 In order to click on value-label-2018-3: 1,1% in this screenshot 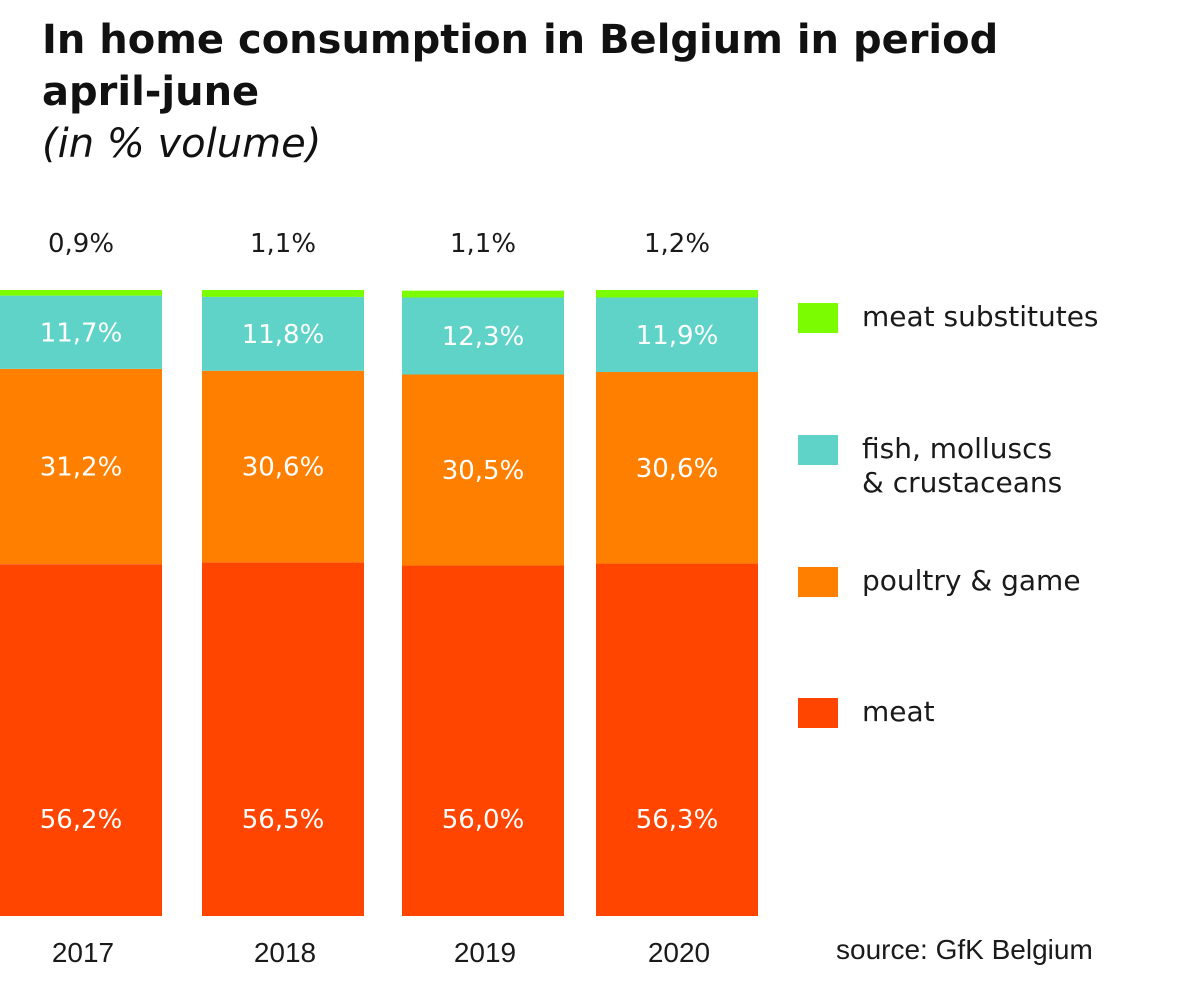, I will do `click(283, 244)`.